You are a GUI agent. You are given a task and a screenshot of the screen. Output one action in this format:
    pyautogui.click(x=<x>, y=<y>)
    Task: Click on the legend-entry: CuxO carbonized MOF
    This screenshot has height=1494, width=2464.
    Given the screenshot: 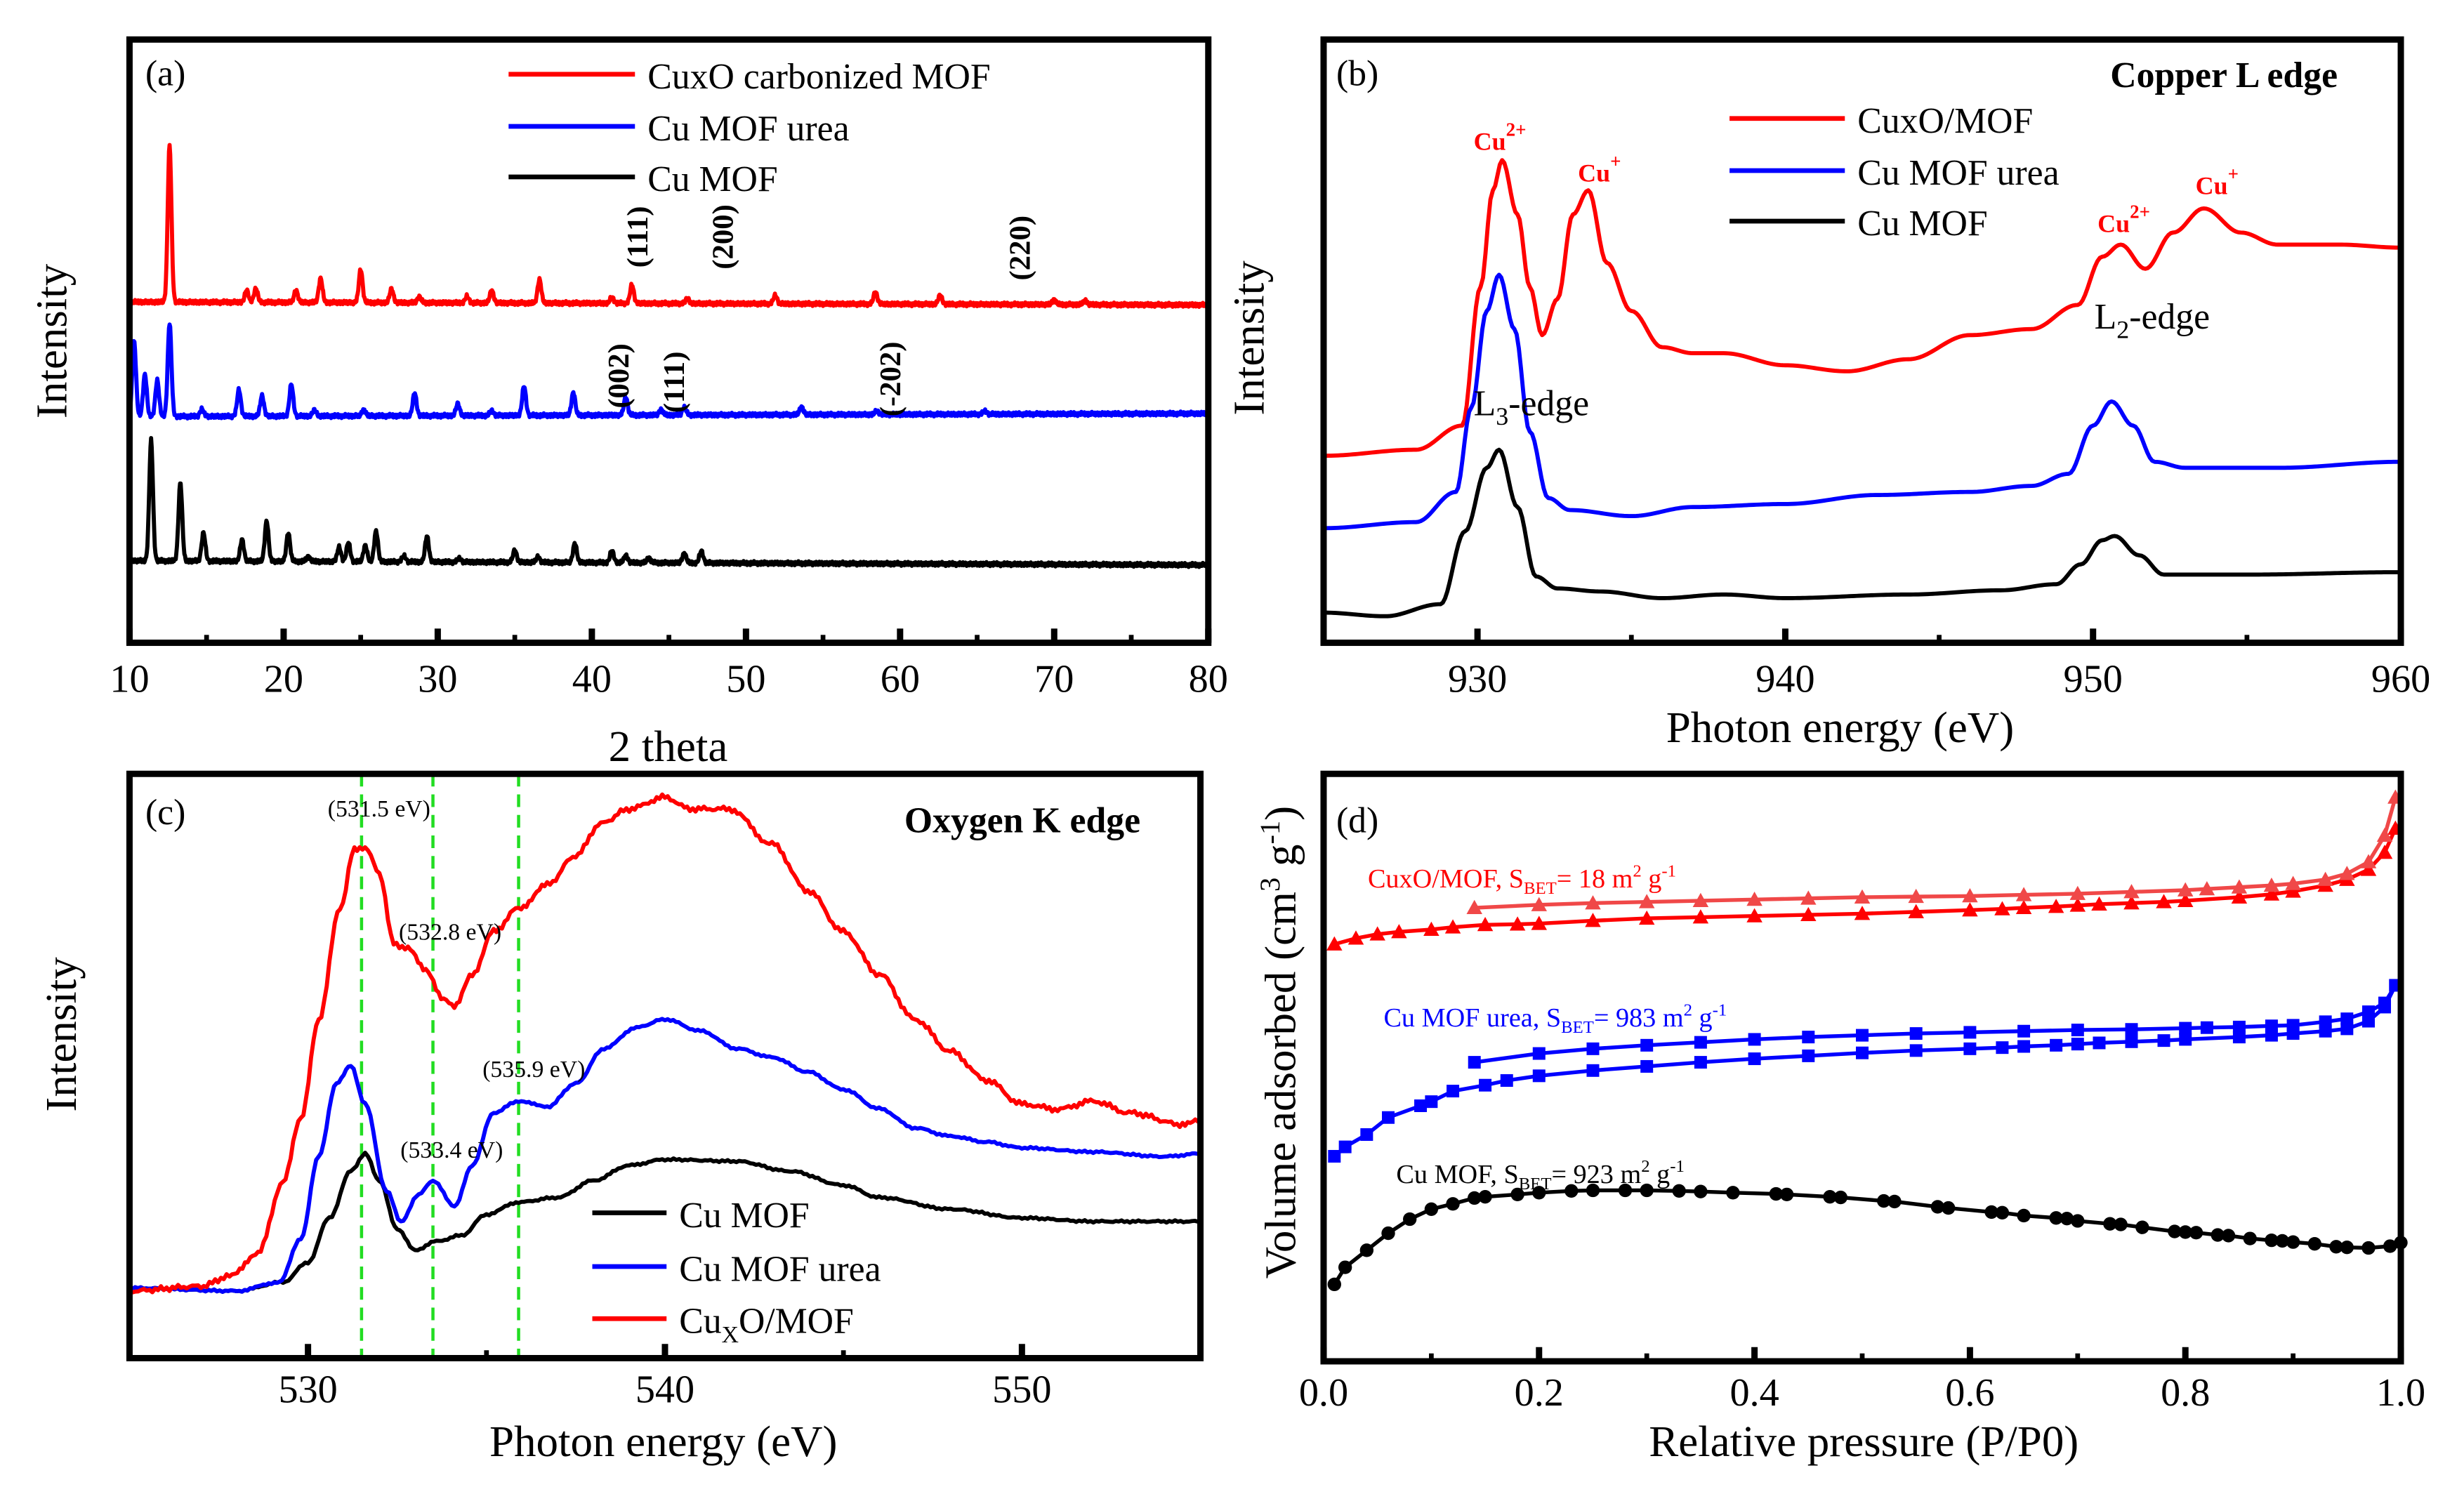 What is the action you would take?
    pyautogui.click(x=818, y=77)
    